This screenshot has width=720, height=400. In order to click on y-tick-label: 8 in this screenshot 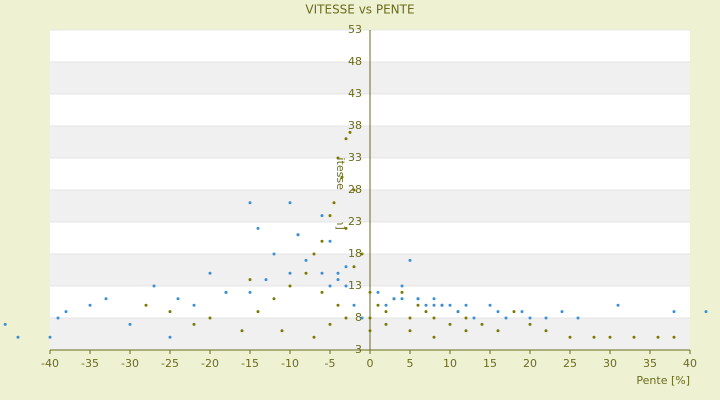, I will do `click(358, 317)`.